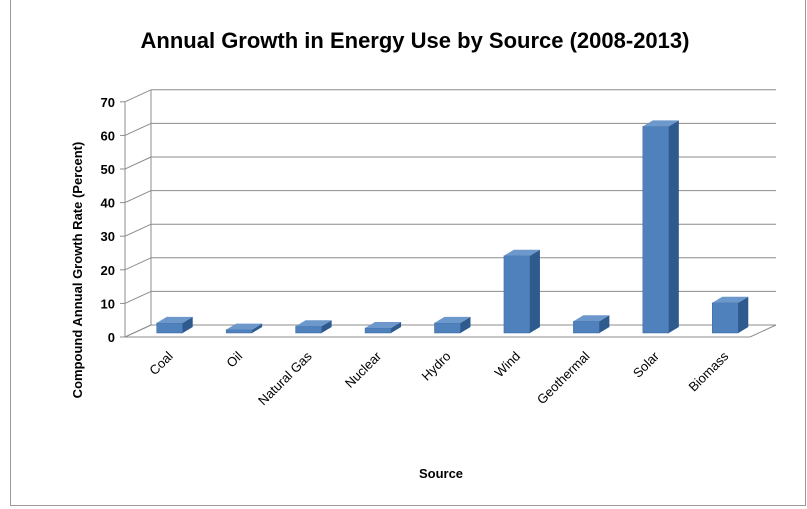  I want to click on y-tick-label: 50, so click(108, 169).